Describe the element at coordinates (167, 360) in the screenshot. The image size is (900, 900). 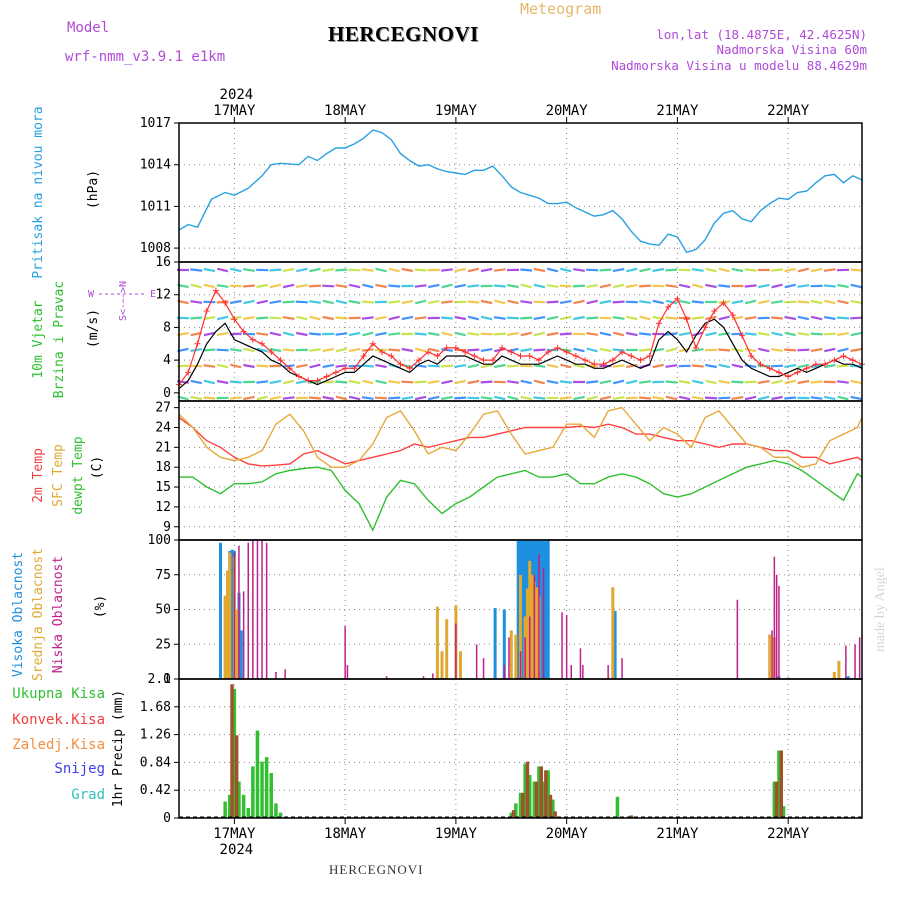
I see `y-tick-label: 4` at that location.